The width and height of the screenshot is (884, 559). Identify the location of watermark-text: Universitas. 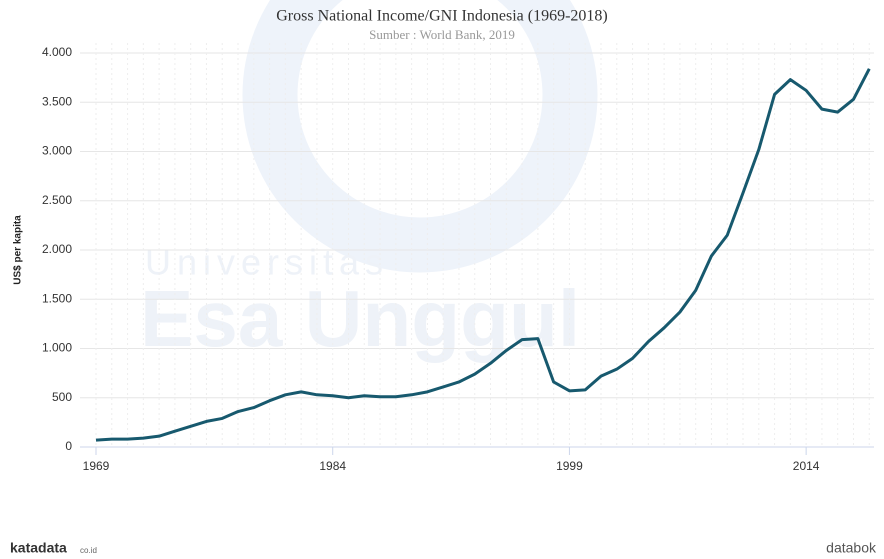
(267, 262).